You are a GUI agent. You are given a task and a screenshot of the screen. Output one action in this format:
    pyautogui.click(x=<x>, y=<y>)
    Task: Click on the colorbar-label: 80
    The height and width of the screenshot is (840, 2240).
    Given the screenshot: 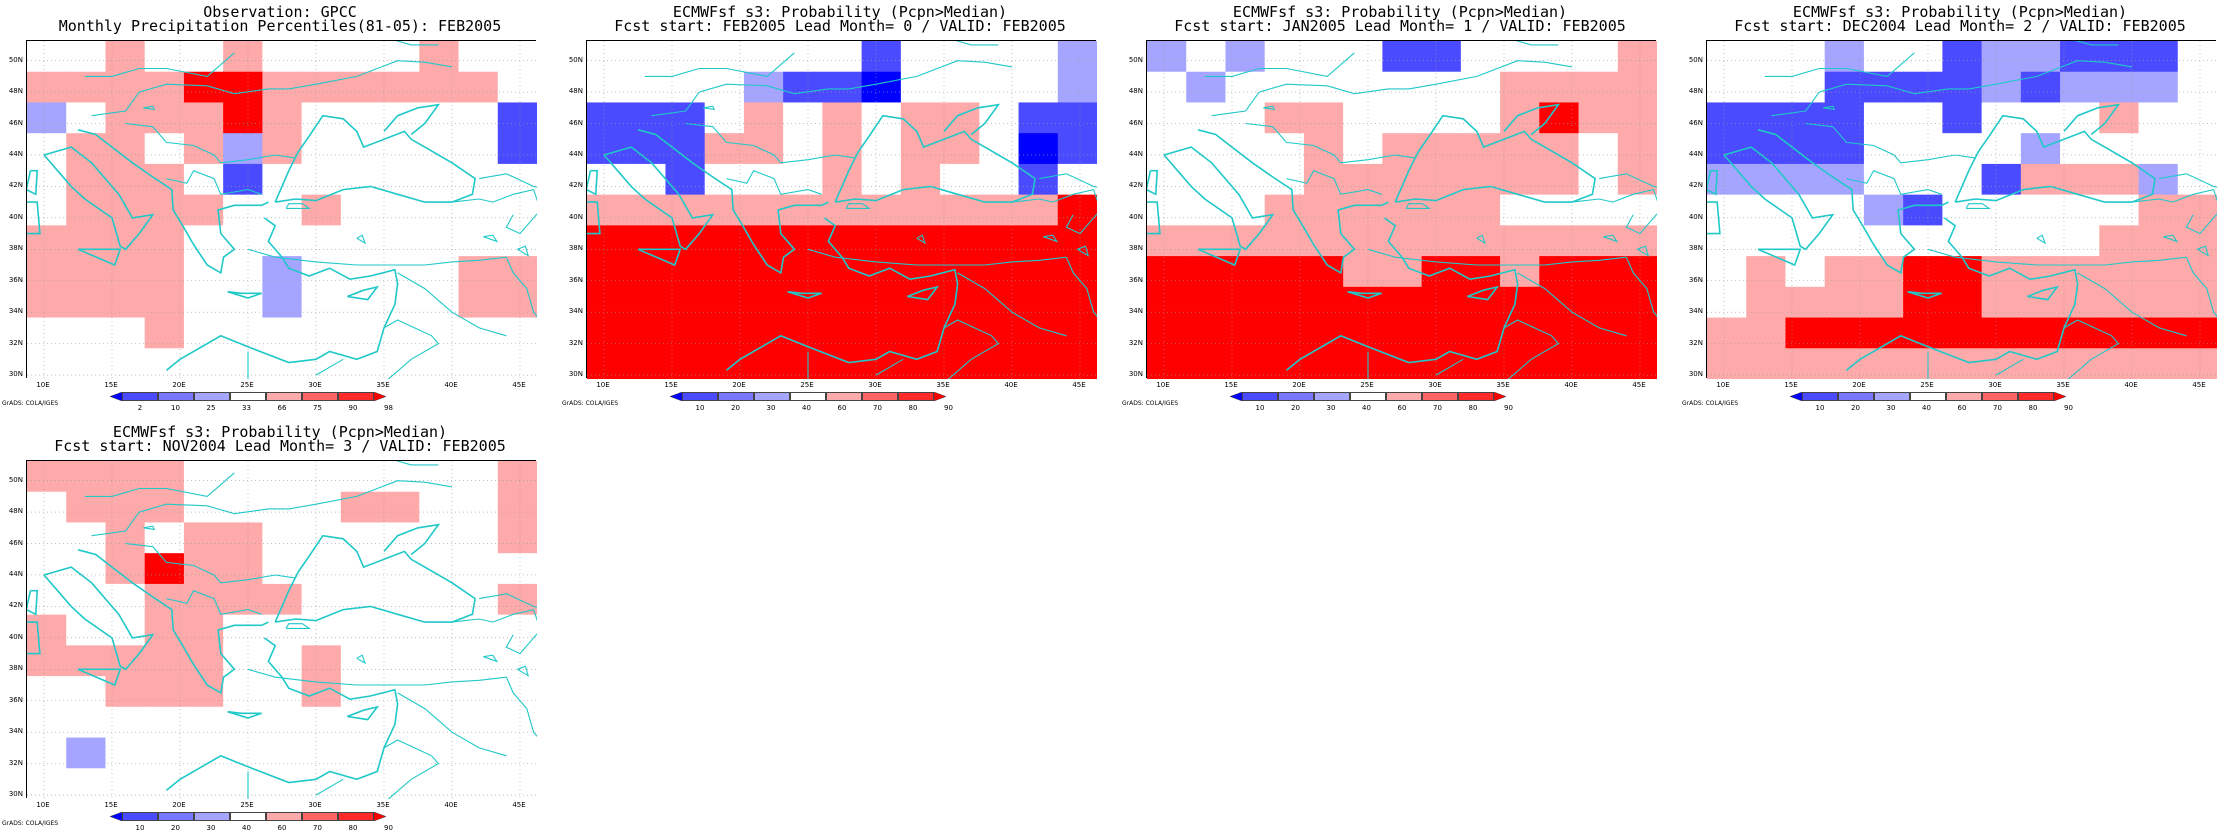 What is the action you would take?
    pyautogui.click(x=2033, y=408)
    